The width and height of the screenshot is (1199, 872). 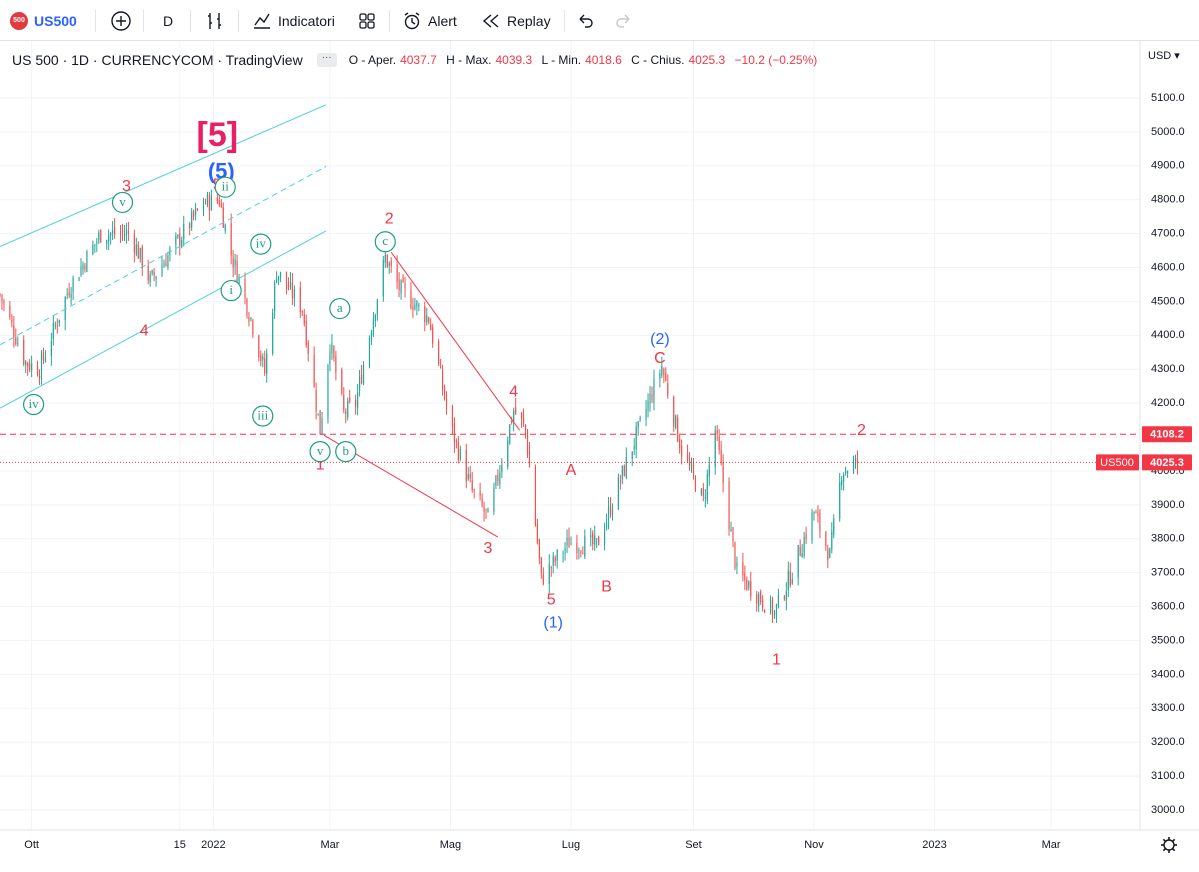 What do you see at coordinates (1164, 55) in the screenshot?
I see `currency-selector: USD ▾` at bounding box center [1164, 55].